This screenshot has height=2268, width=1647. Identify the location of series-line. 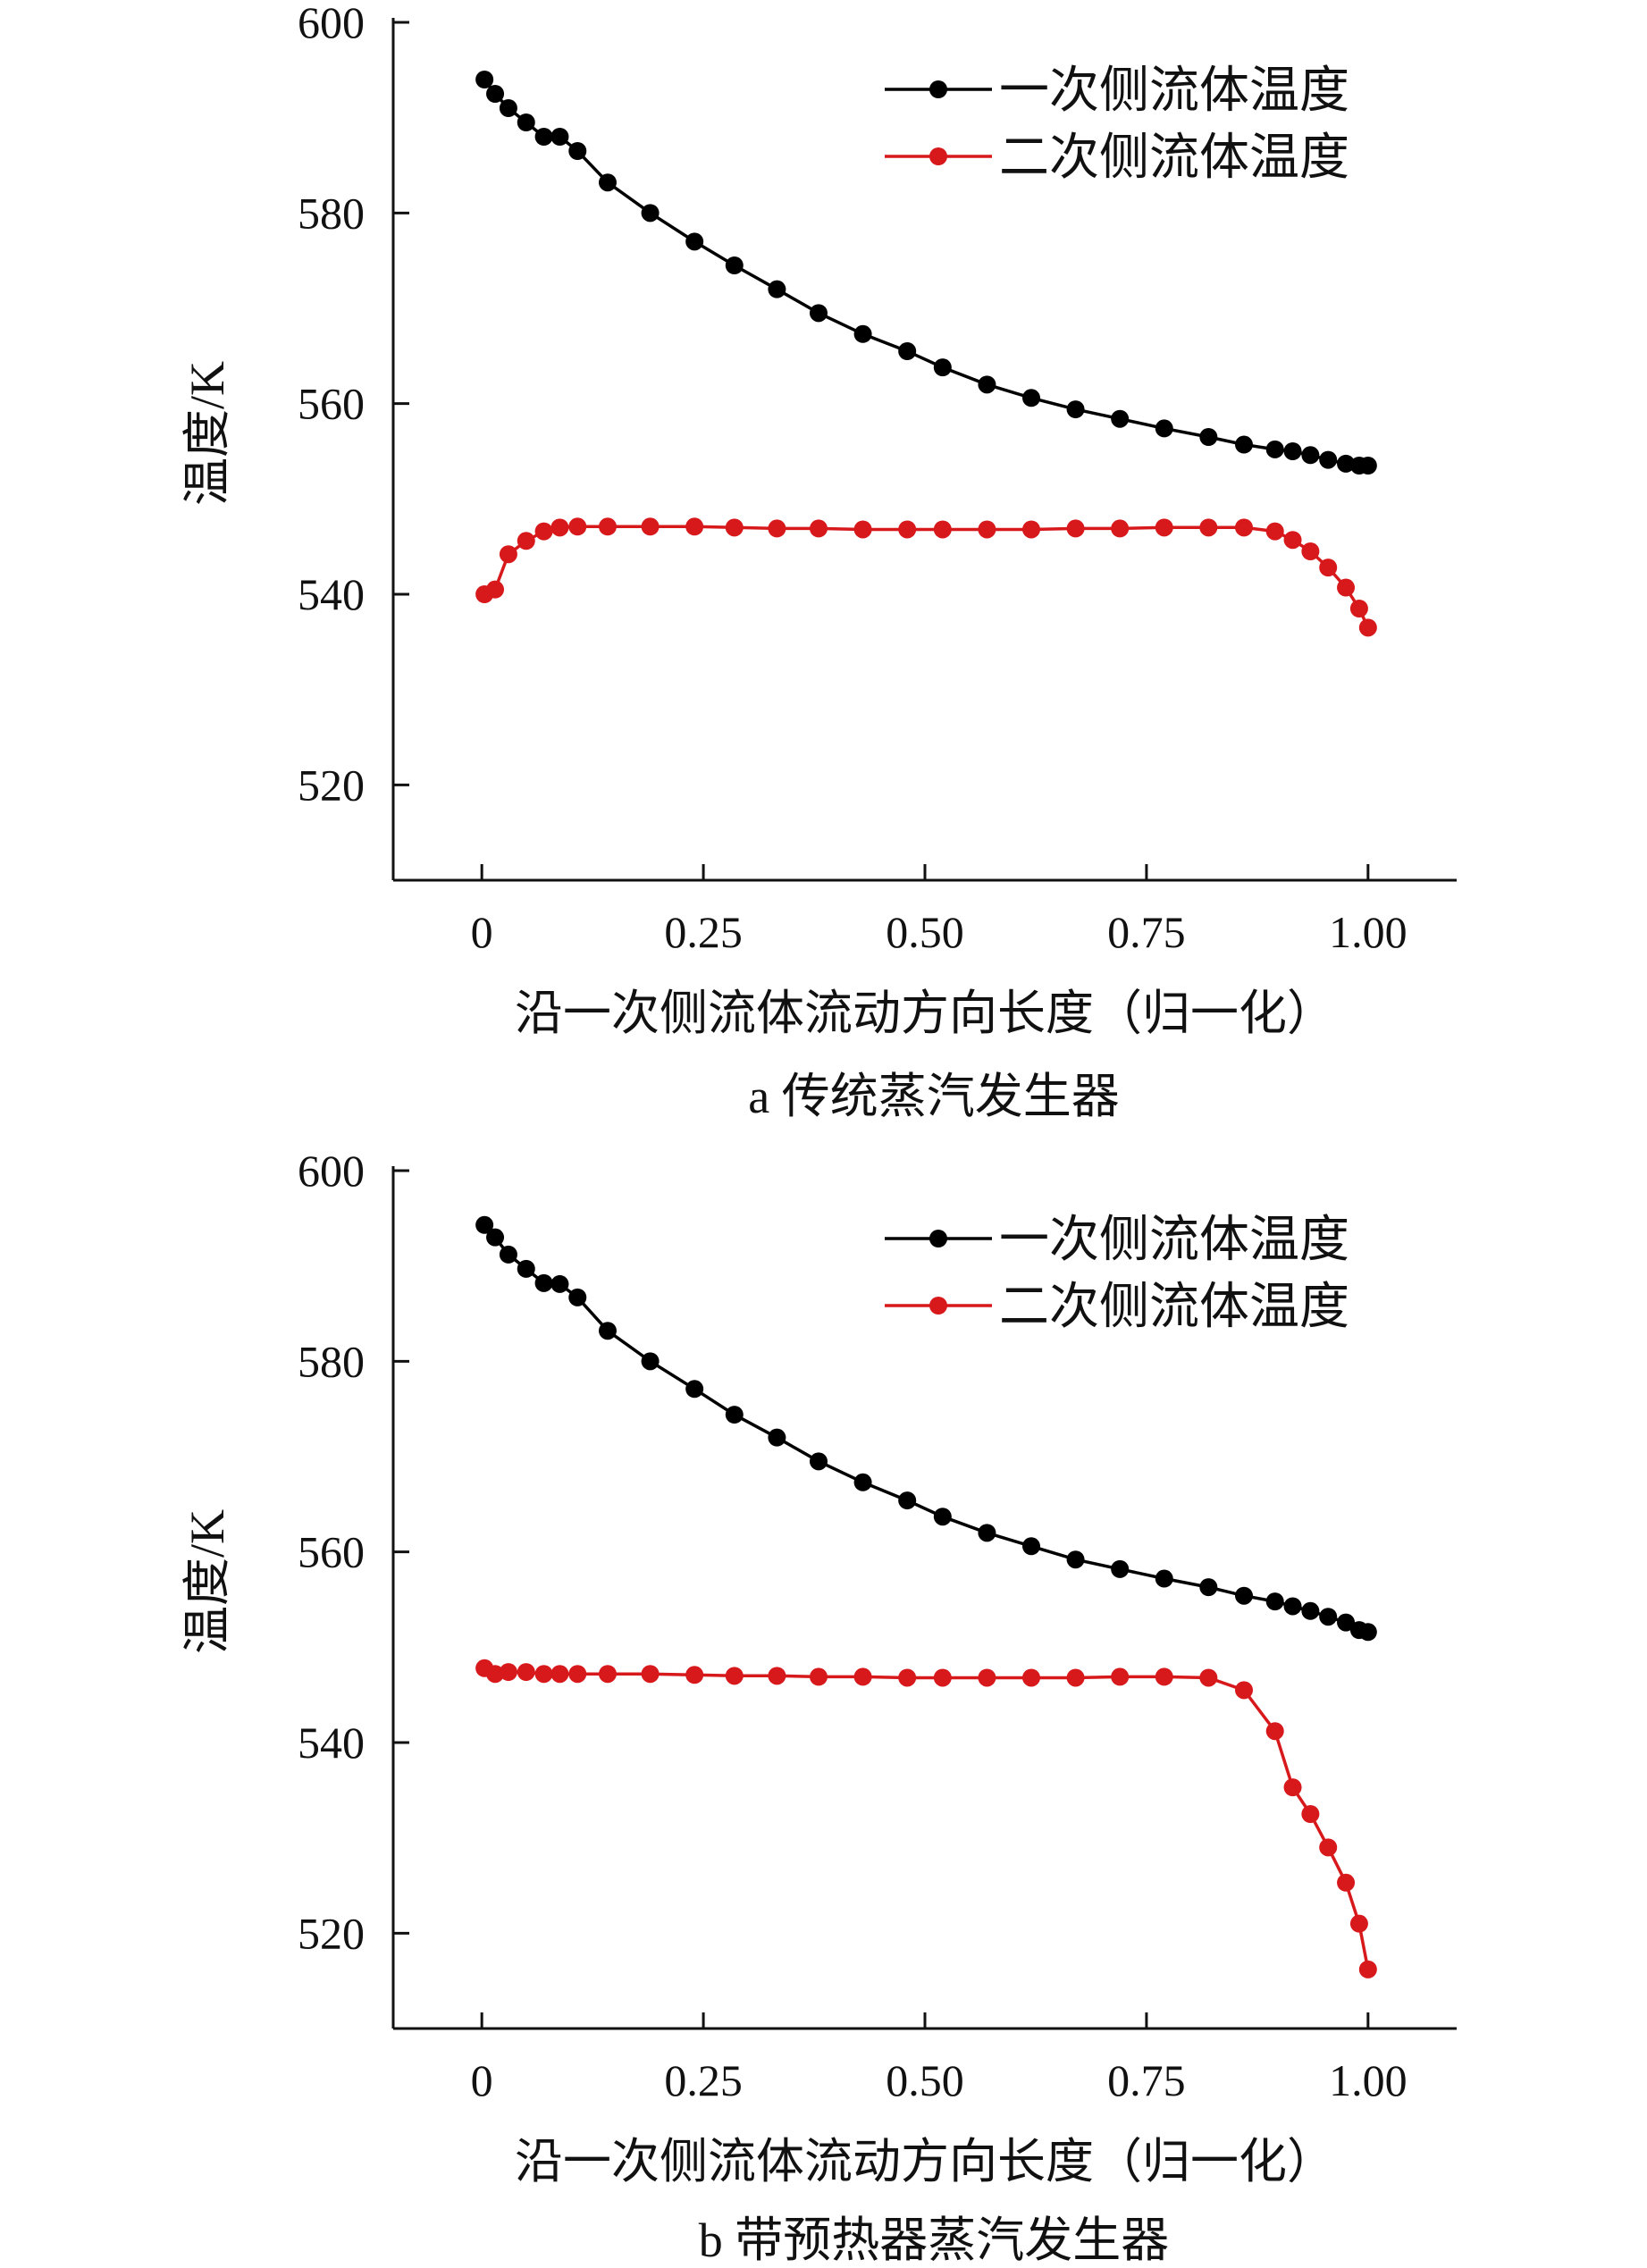
(926, 577).